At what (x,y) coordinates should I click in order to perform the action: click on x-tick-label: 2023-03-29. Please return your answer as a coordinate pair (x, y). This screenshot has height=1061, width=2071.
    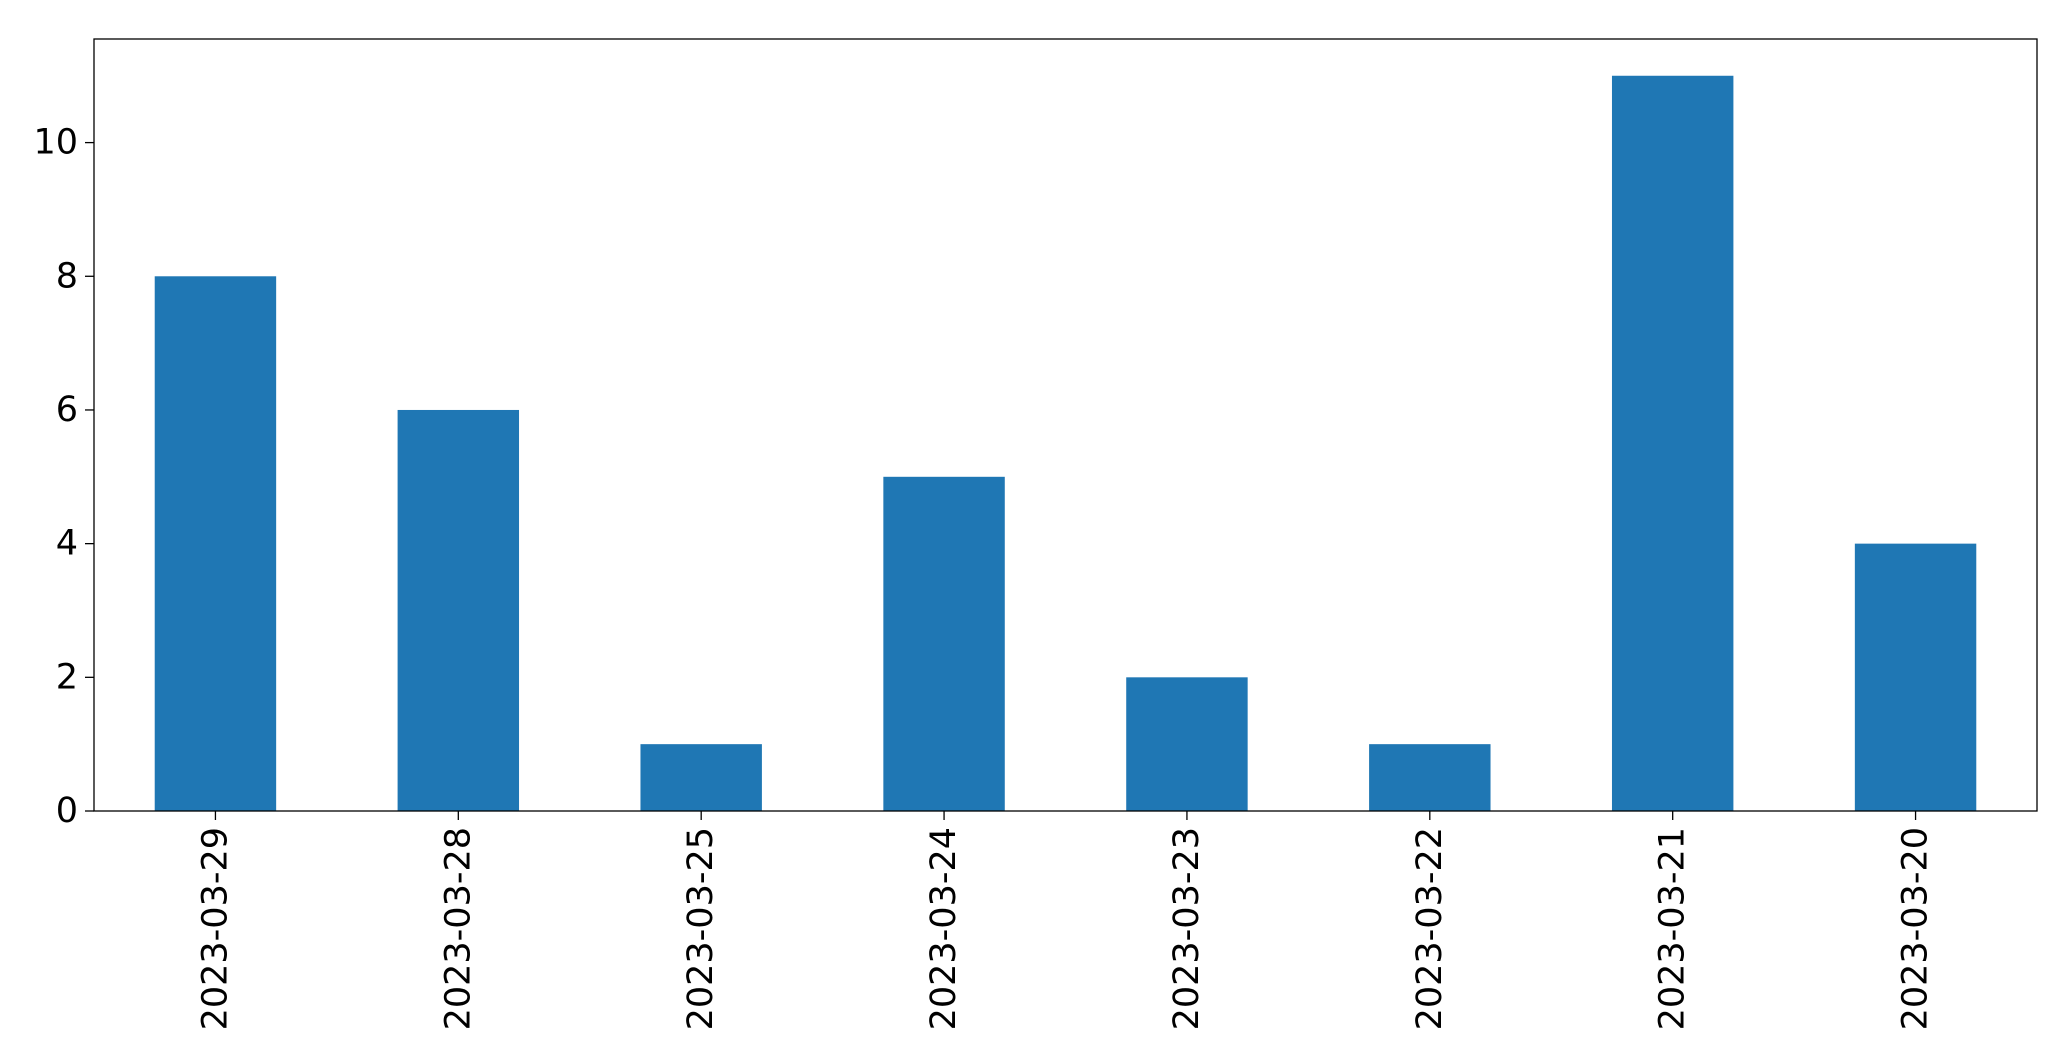
    Looking at the image, I should click on (215, 928).